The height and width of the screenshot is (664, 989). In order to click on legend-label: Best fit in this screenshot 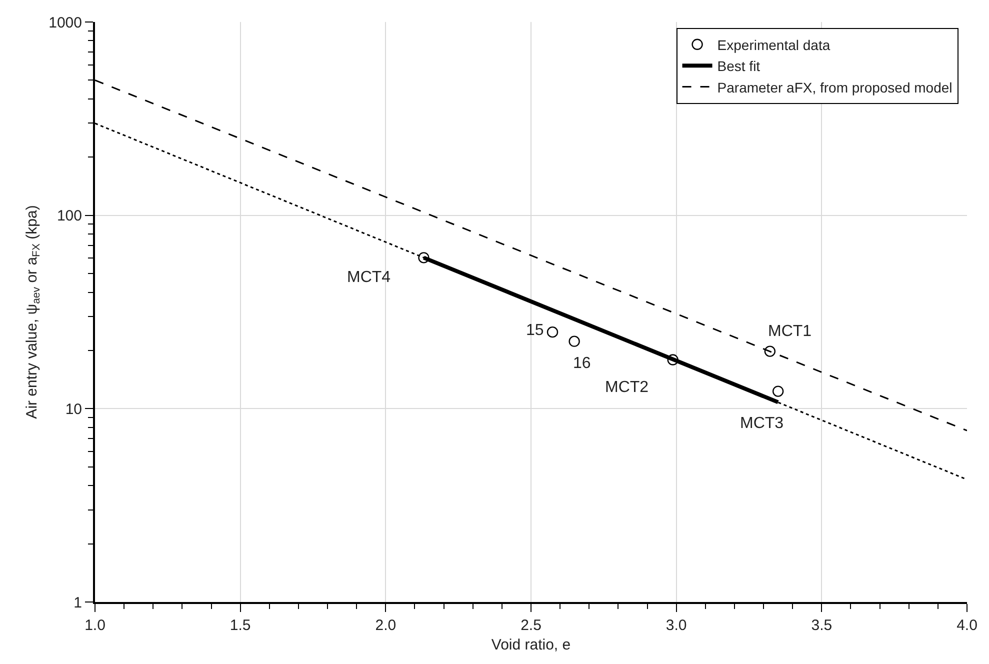, I will do `click(738, 66)`.